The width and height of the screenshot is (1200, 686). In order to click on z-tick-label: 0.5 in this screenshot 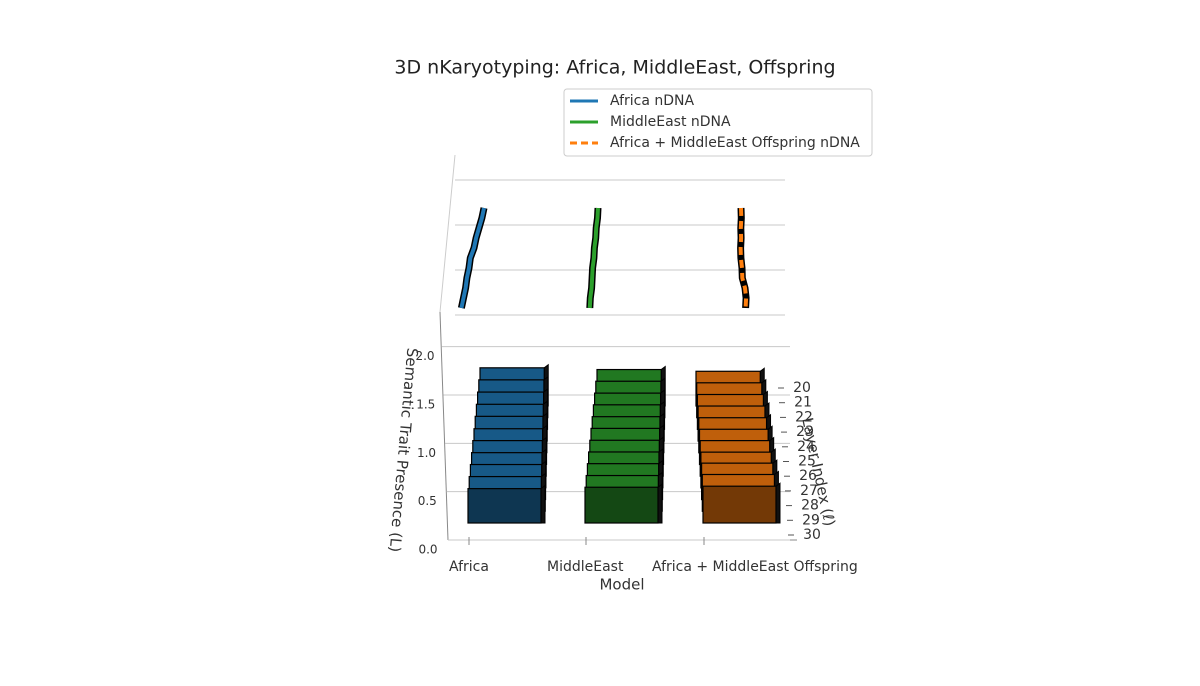, I will do `click(427, 501)`.